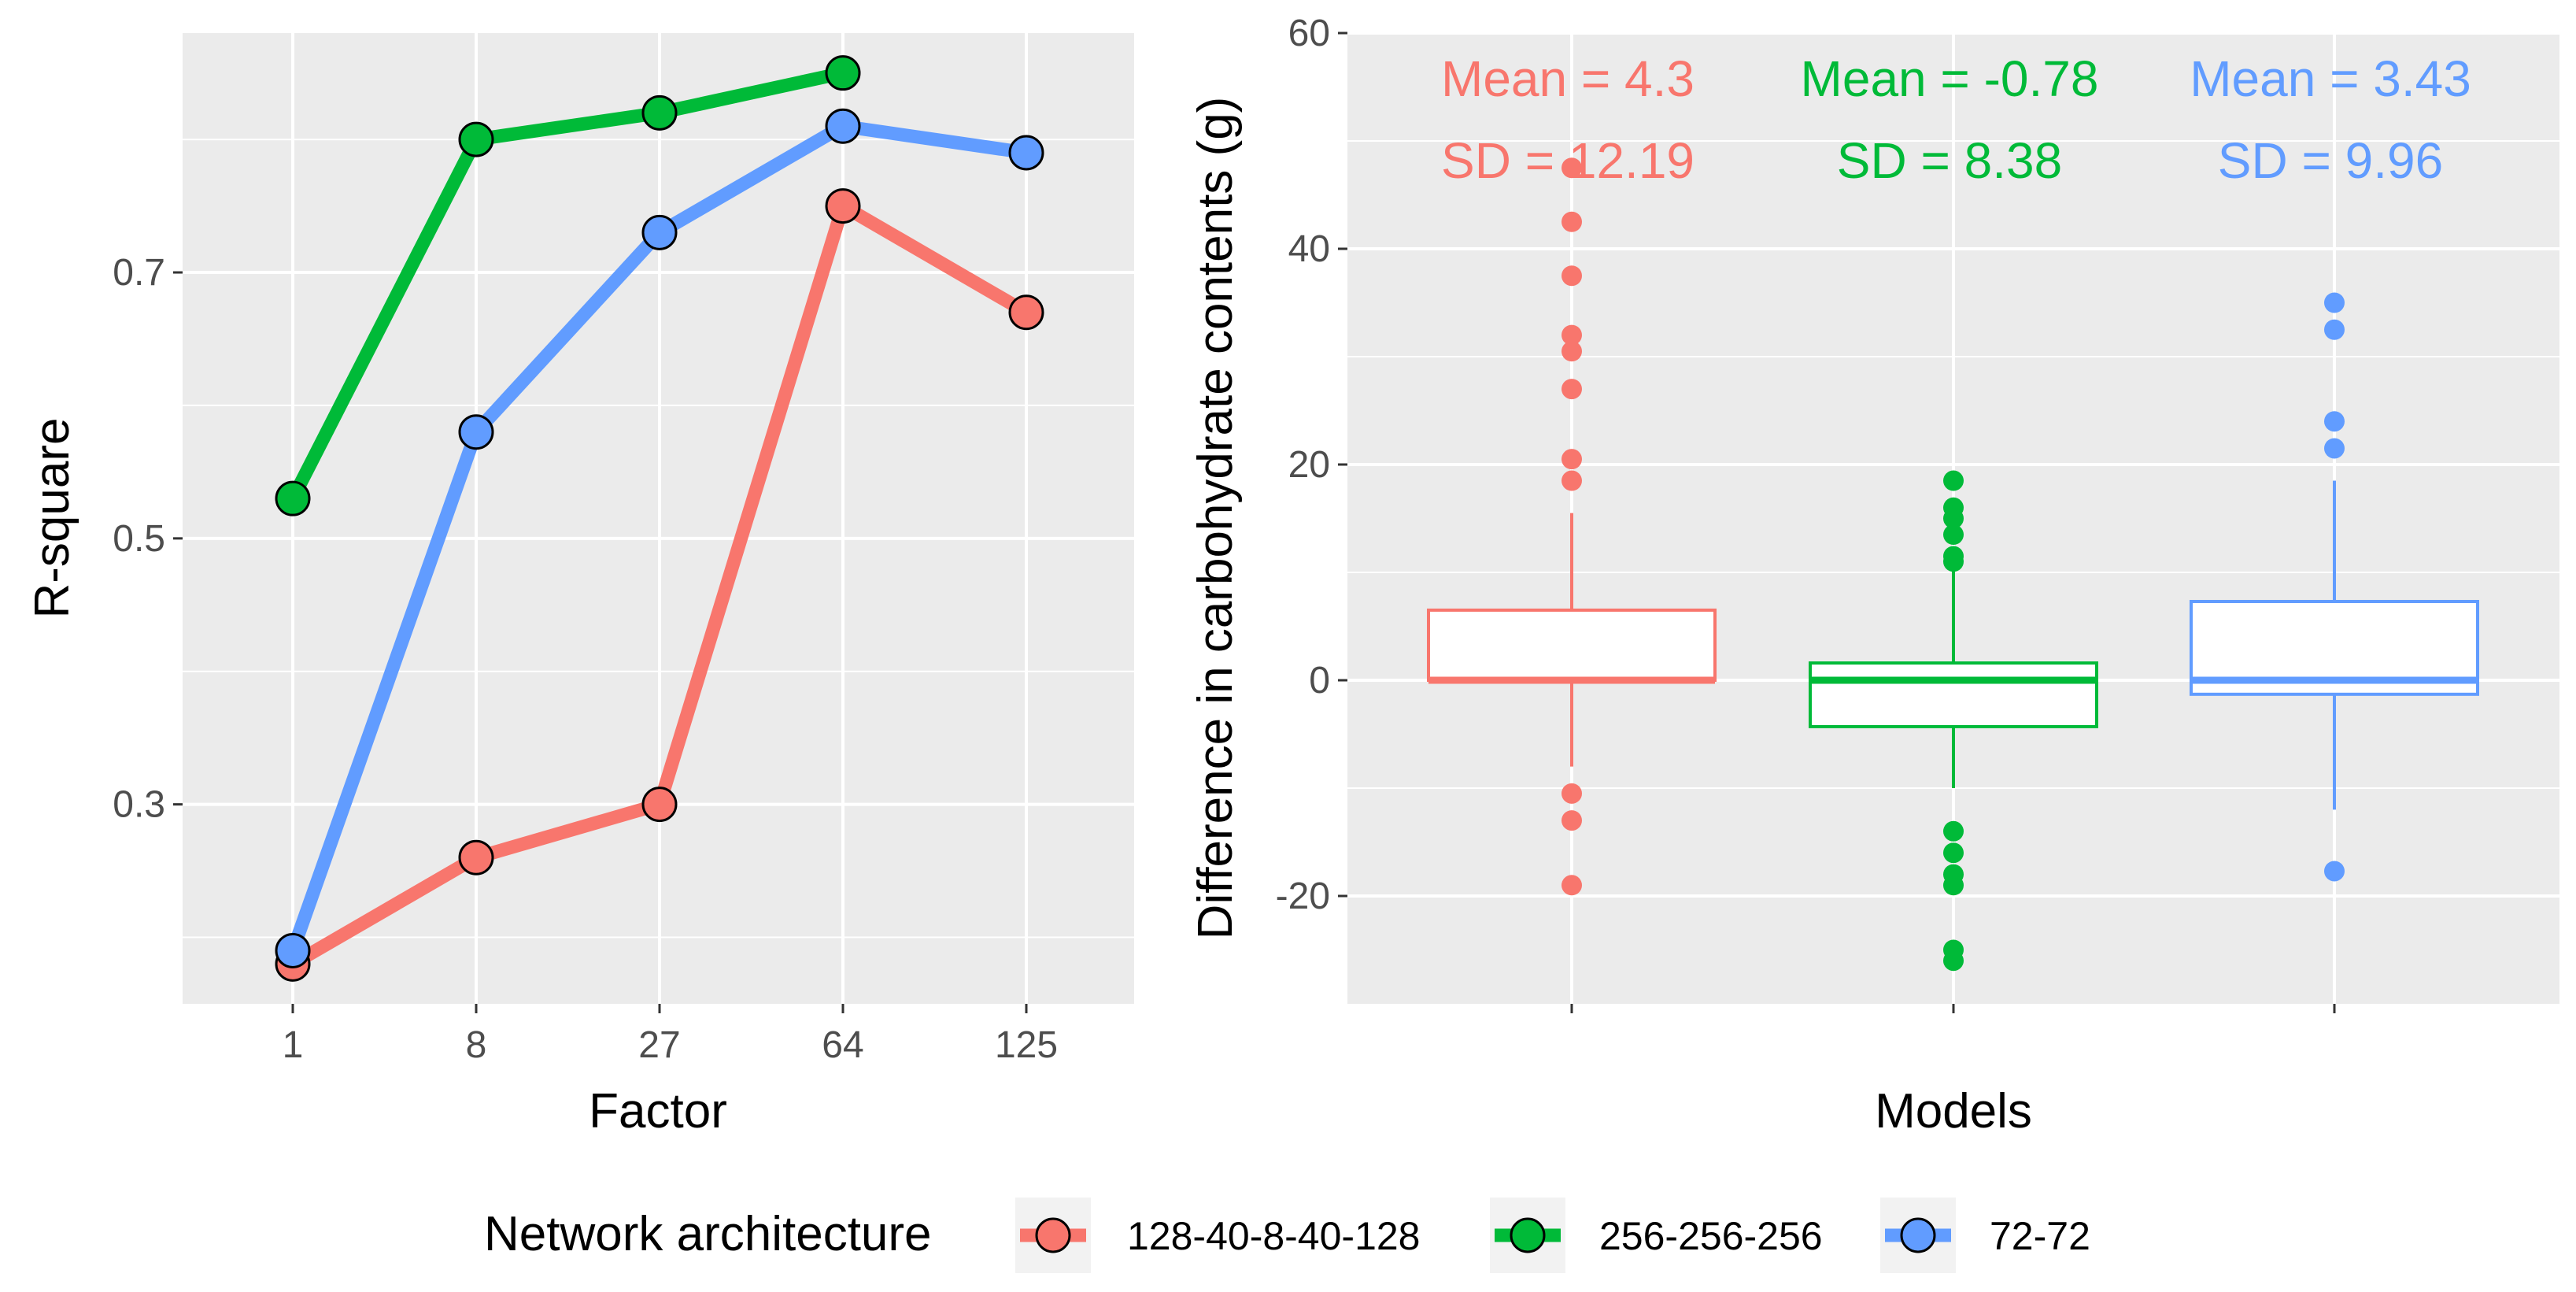 The width and height of the screenshot is (2576, 1292). What do you see at coordinates (1309, 465) in the screenshot?
I see `y-tick-label: 20` at bounding box center [1309, 465].